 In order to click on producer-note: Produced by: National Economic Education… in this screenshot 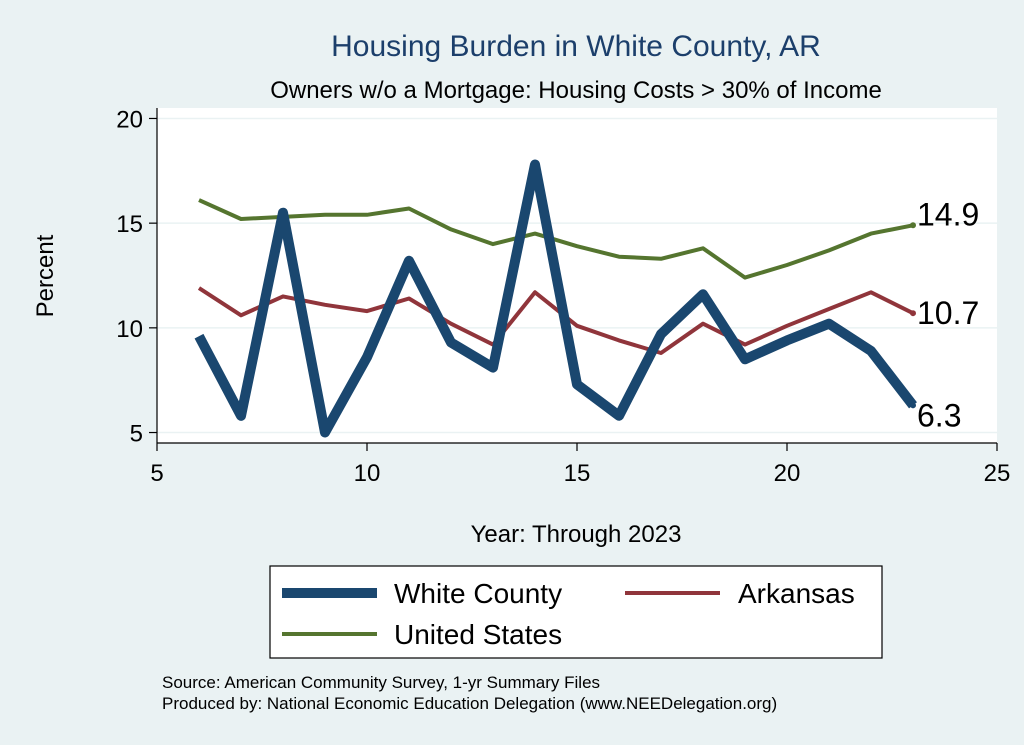, I will do `click(469, 703)`.